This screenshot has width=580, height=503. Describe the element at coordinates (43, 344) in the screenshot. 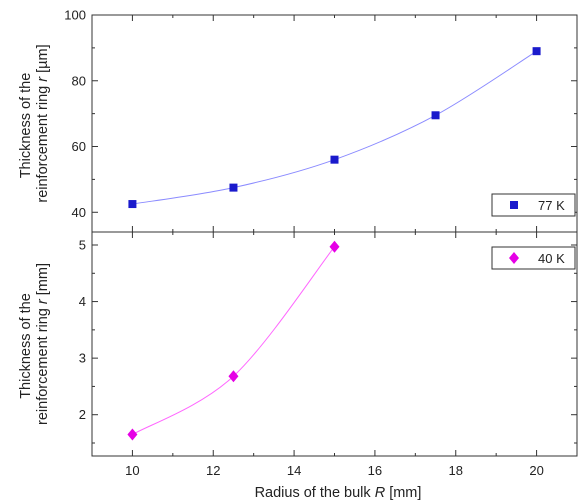

I see `bottom-ylabel-line2: reinforcement ring r [mm]` at that location.